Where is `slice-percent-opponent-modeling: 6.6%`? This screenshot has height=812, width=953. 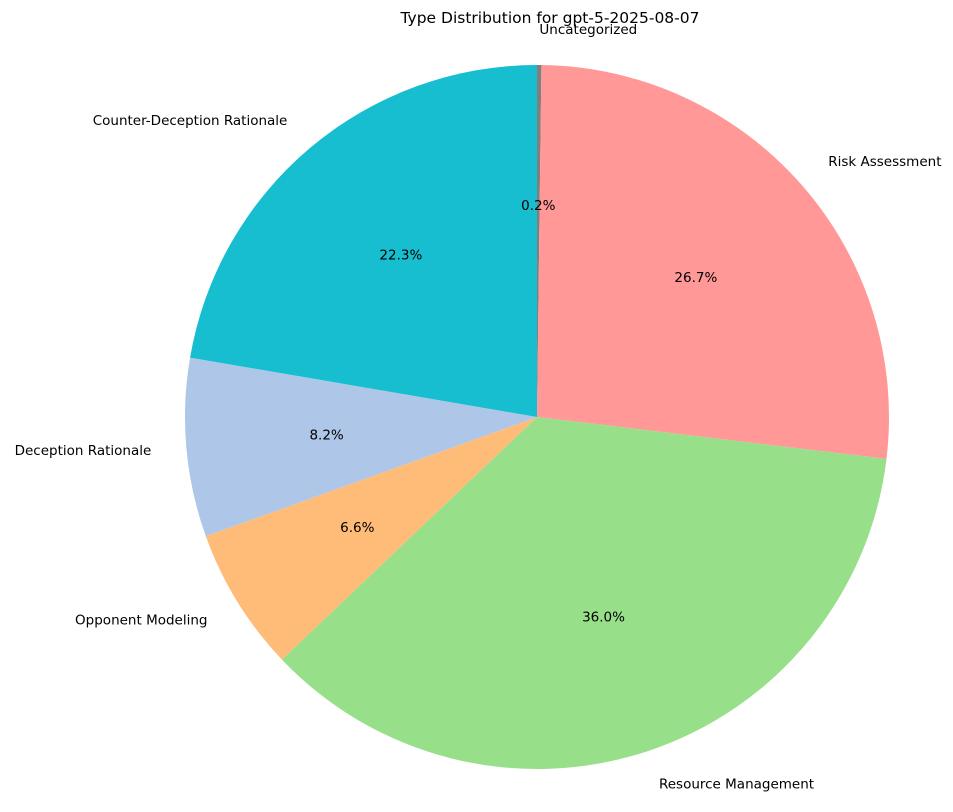 slice-percent-opponent-modeling: 6.6% is located at coordinates (357, 528).